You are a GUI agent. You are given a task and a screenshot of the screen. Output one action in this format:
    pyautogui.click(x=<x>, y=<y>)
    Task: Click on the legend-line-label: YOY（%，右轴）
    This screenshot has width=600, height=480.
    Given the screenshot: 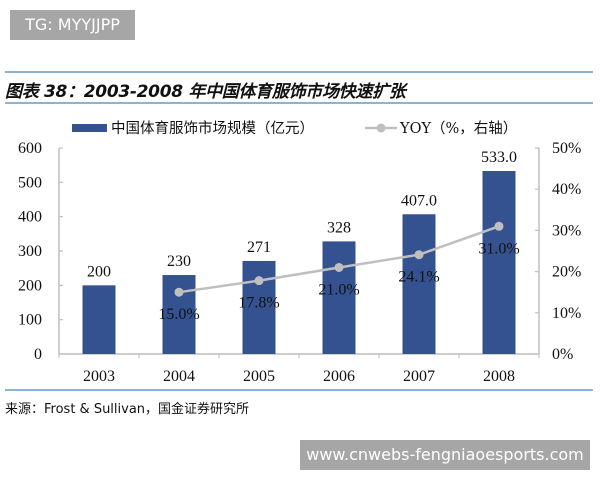 What is the action you would take?
    pyautogui.click(x=458, y=128)
    